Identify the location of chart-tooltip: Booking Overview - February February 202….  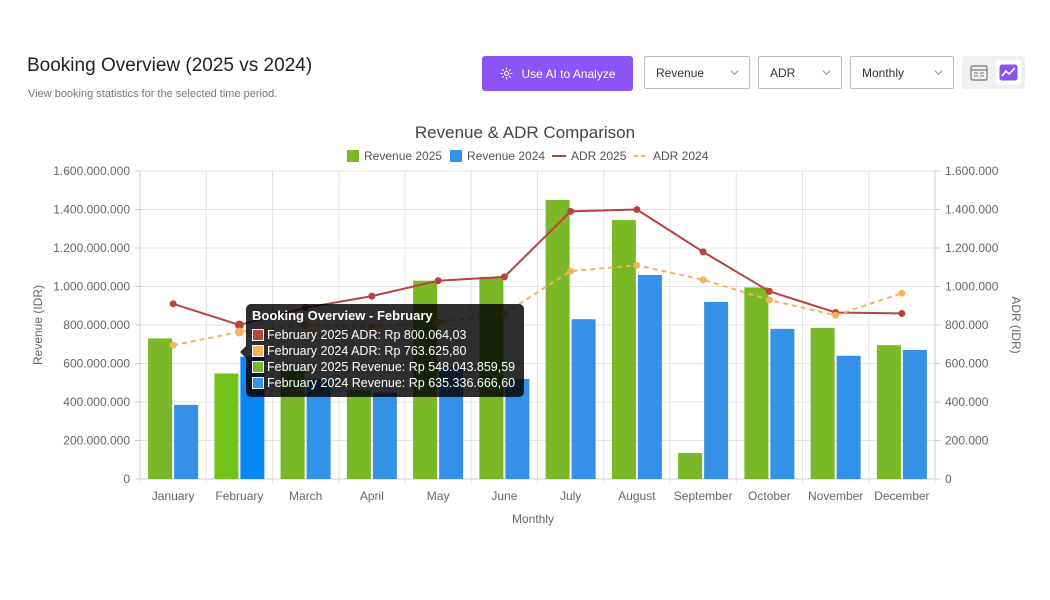
(382, 350).